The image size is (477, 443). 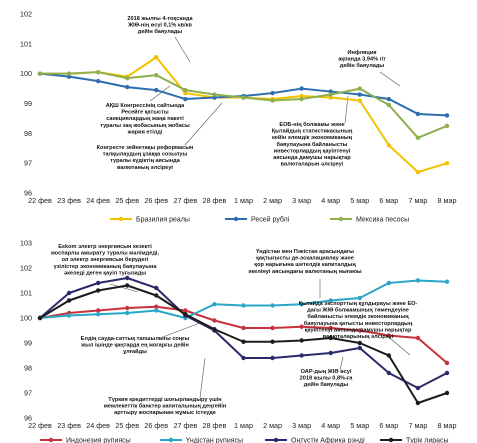 I want to click on legend-item: Индонезия рупиясы, so click(x=85, y=440).